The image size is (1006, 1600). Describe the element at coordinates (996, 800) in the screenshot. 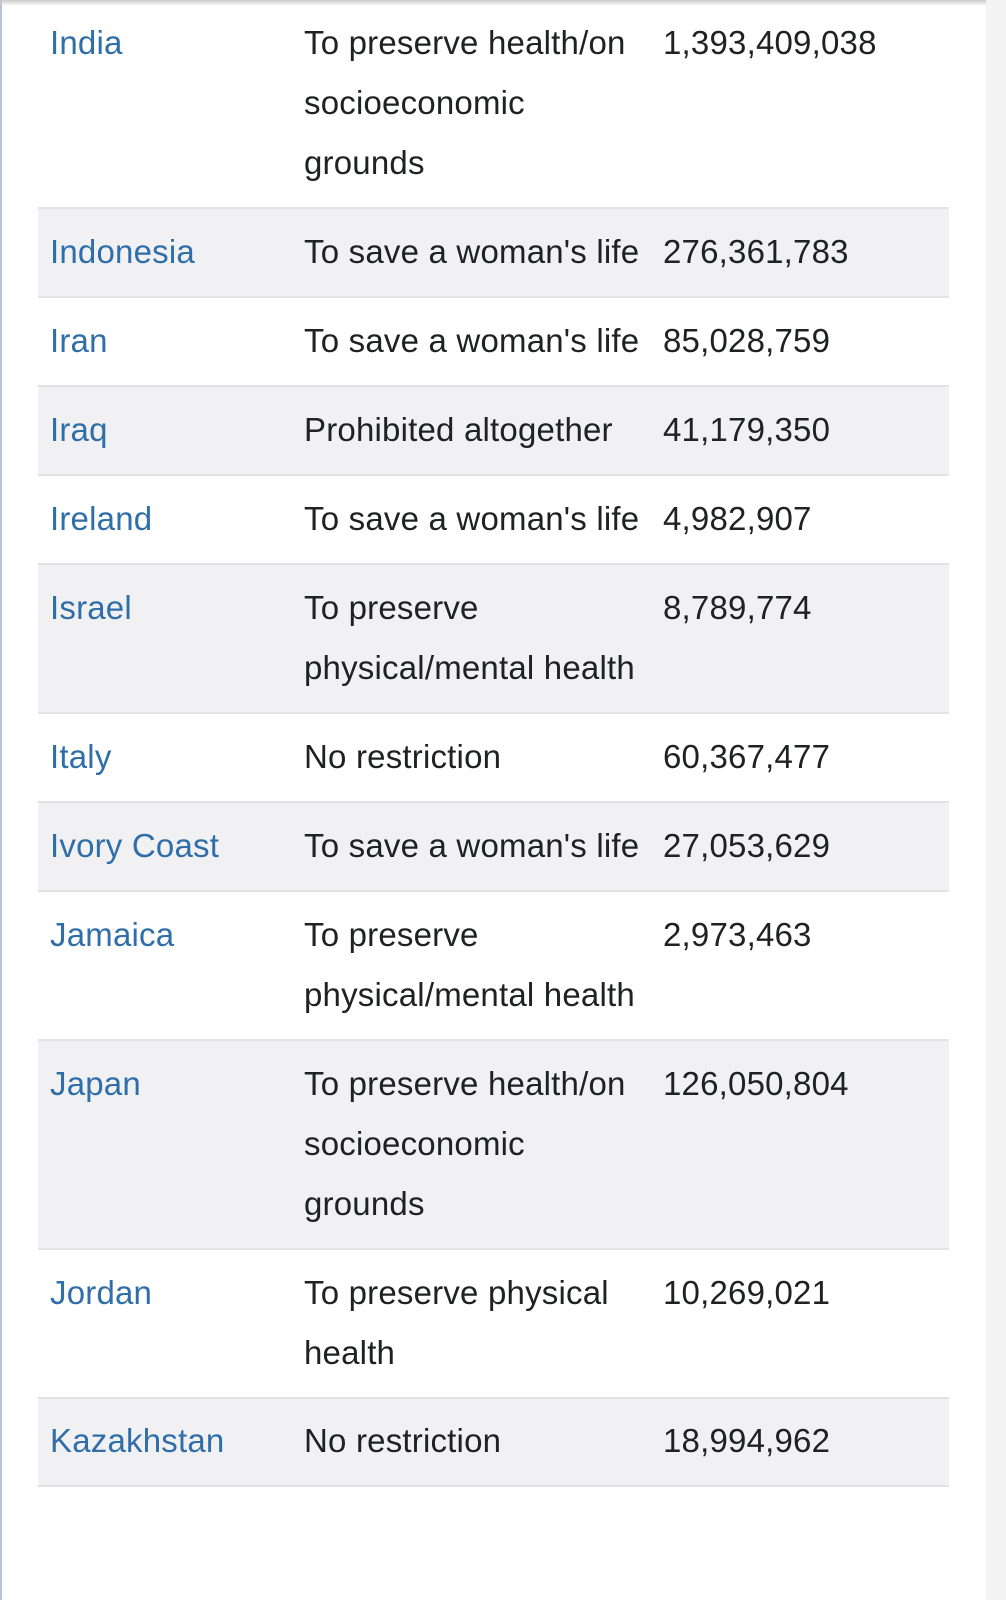

I see `page-right-edge` at that location.